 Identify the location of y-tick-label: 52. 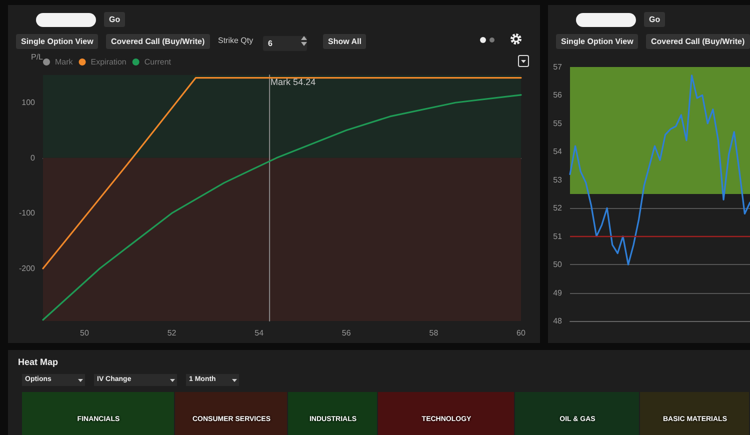
(558, 208).